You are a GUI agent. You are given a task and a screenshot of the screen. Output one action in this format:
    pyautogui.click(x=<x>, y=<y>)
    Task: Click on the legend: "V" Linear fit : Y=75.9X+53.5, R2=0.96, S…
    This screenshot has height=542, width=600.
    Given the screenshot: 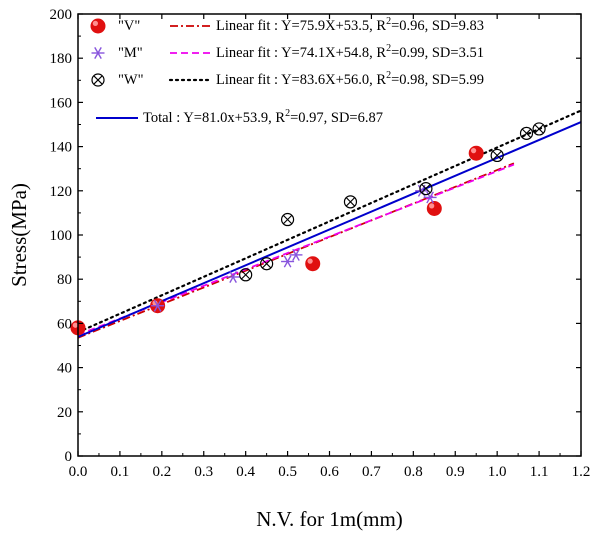 What is the action you would take?
    pyautogui.click(x=287, y=71)
    